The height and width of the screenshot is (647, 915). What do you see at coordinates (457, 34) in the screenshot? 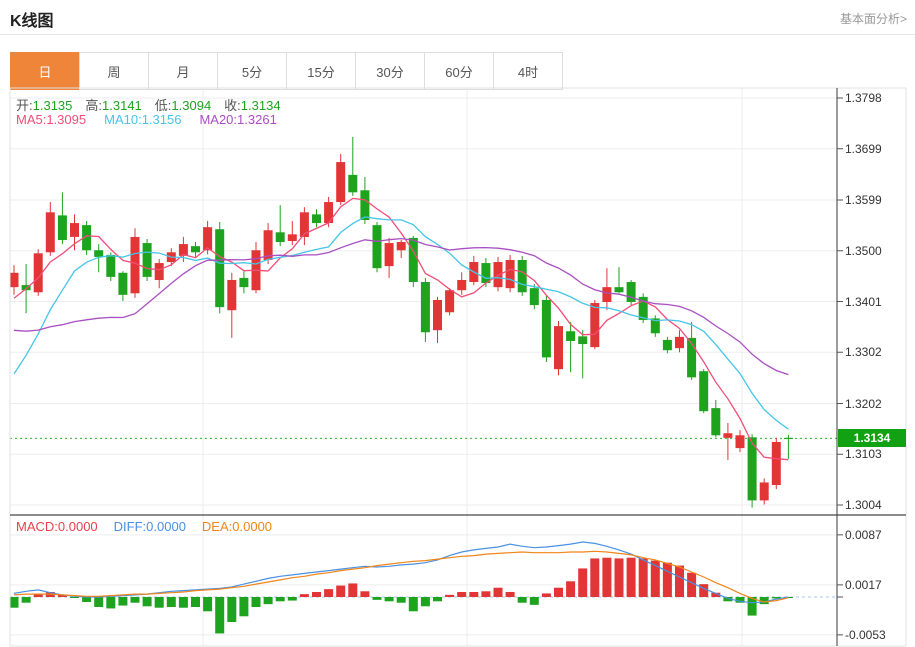
I see `title-divider` at bounding box center [457, 34].